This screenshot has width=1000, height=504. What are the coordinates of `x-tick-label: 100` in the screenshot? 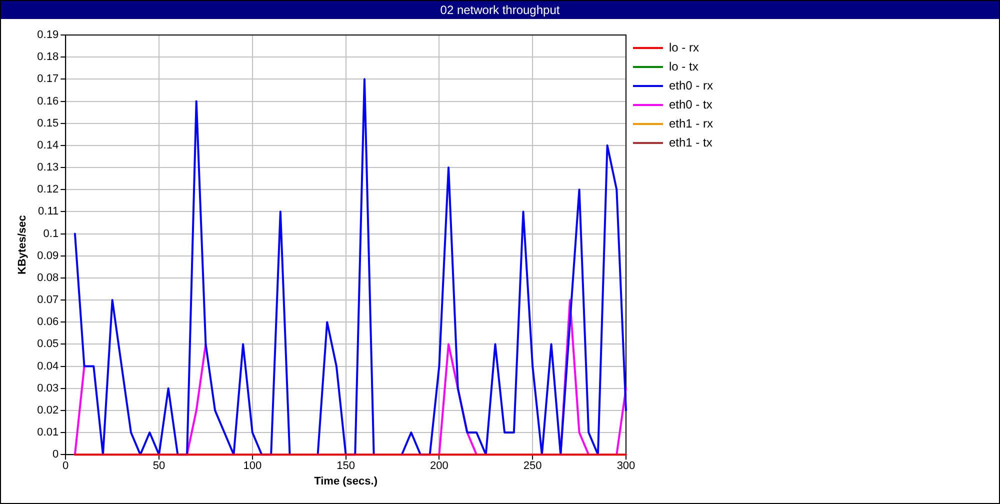 It's located at (252, 466).